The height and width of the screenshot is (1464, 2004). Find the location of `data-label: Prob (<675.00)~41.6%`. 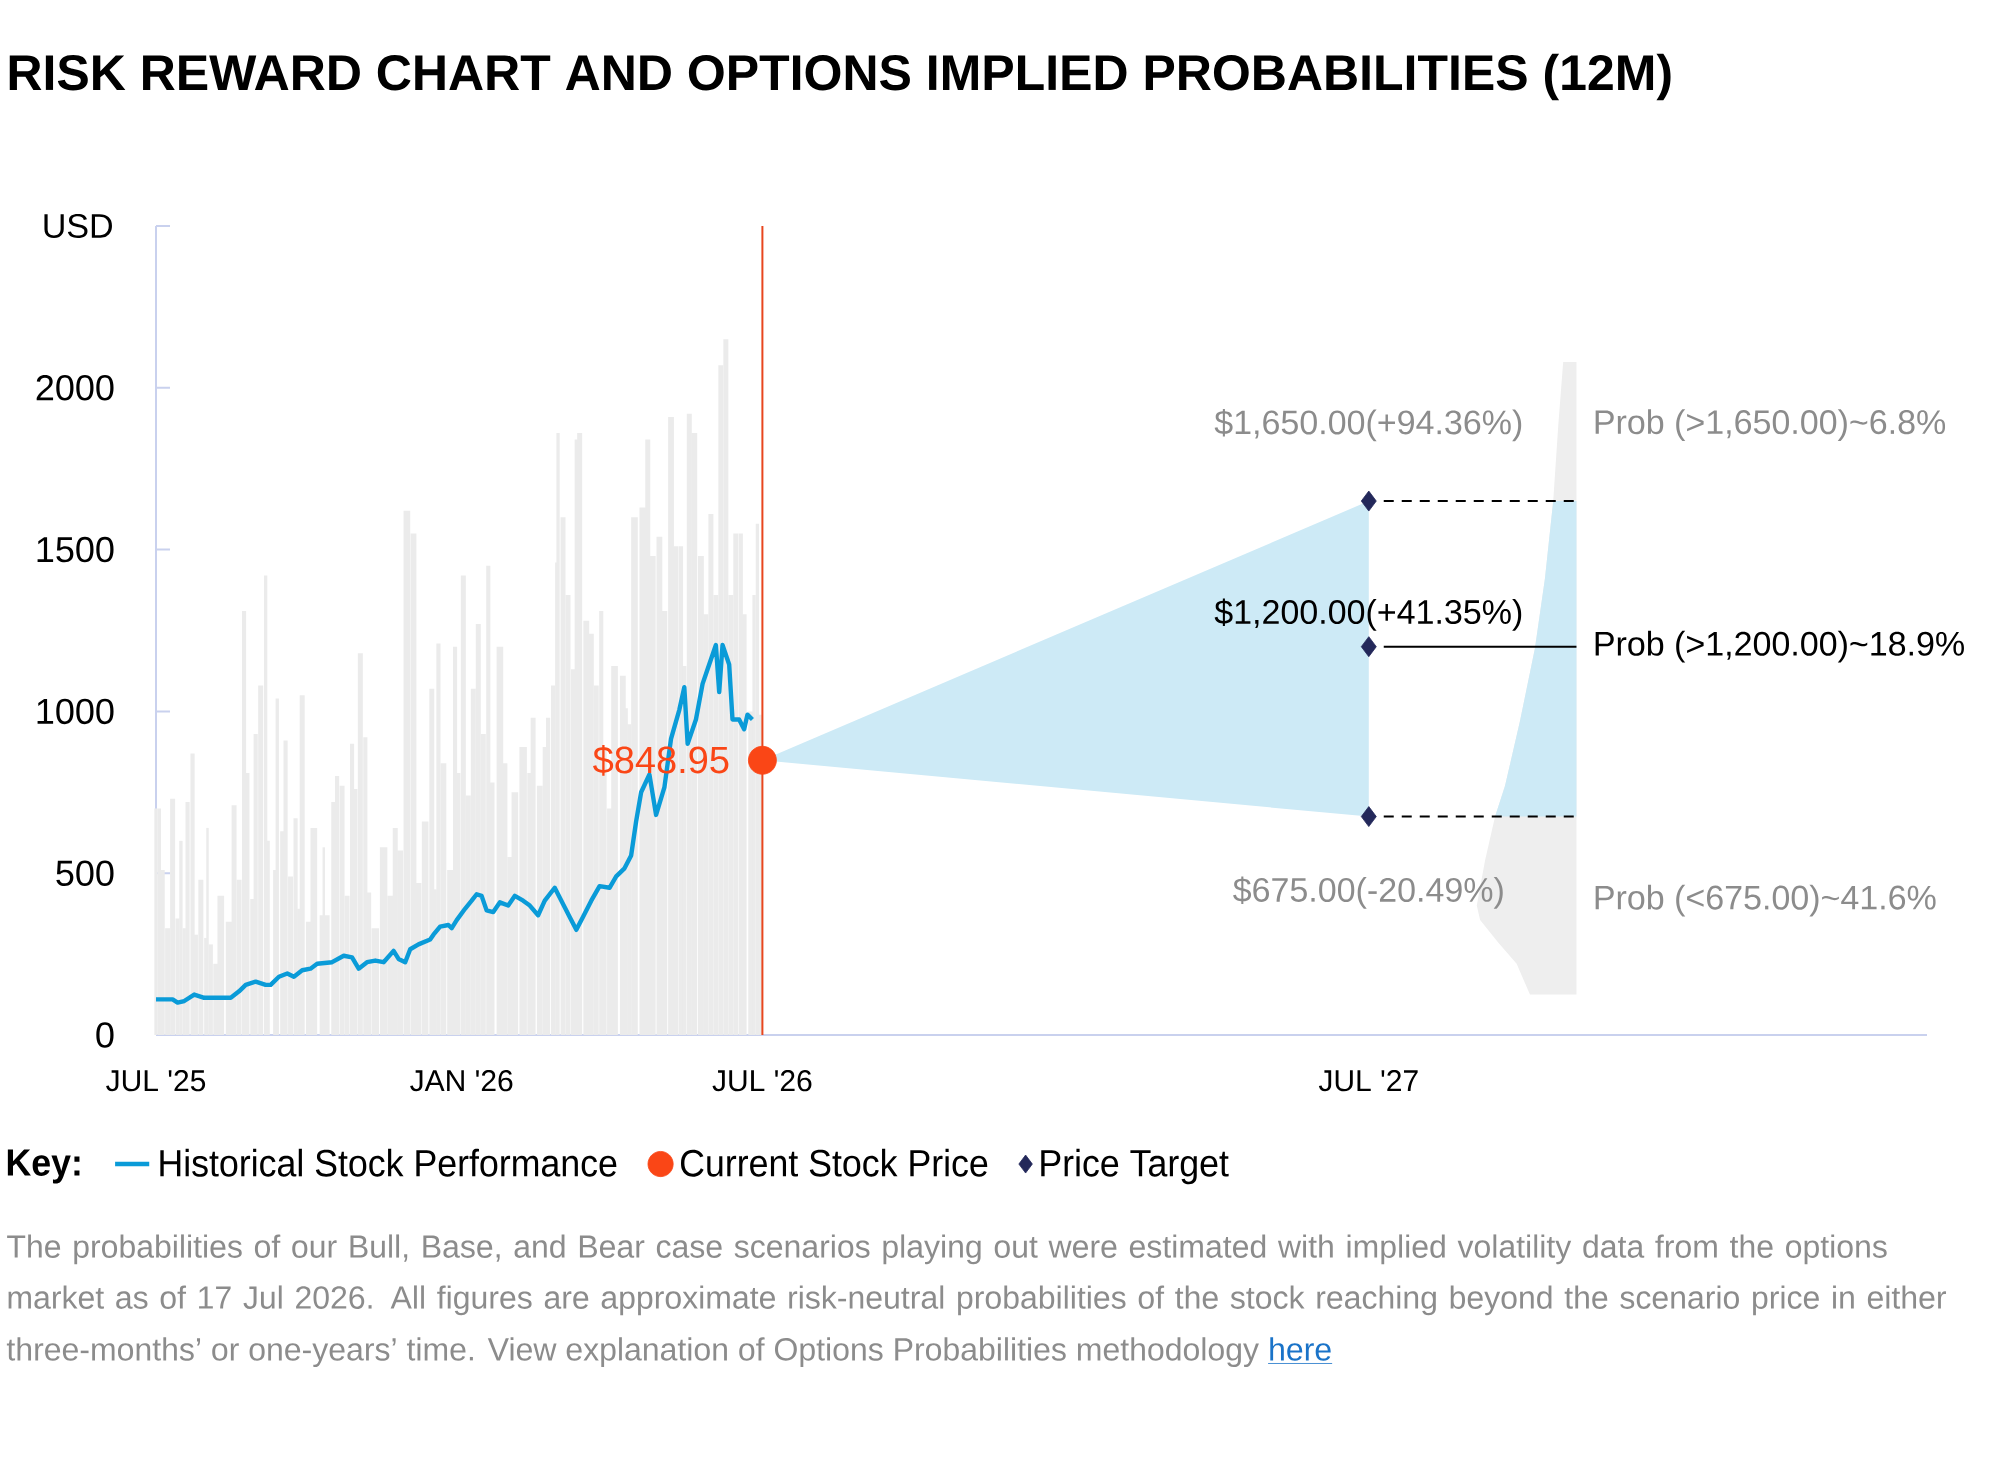

data-label: Prob (<675.00)~41.6% is located at coordinates (1765, 900).